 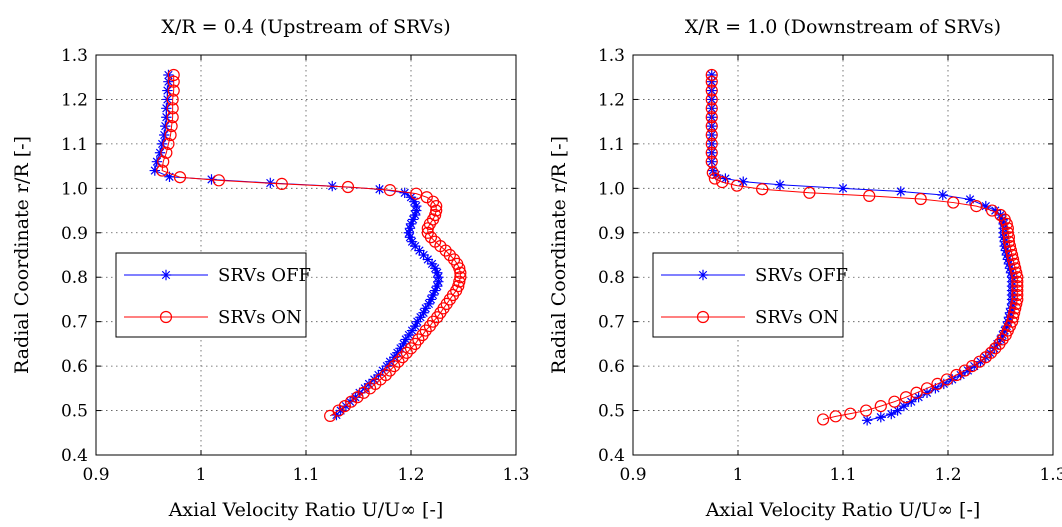 I want to click on y-axis-label: Radial Coordinate r/R [-], so click(x=22, y=255).